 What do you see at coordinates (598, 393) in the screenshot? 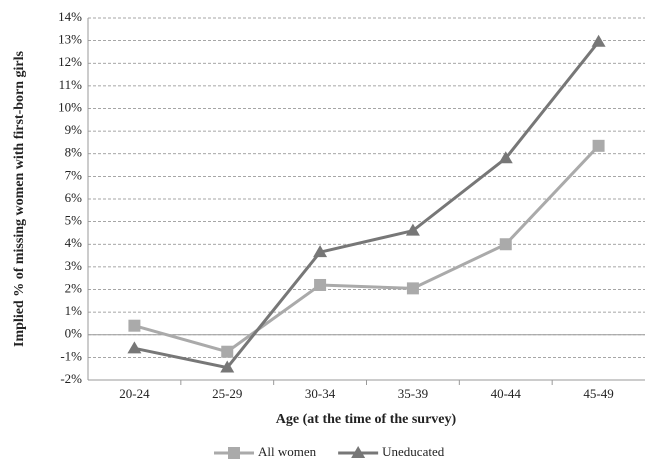
I see `x-tick-label: 45-49` at bounding box center [598, 393].